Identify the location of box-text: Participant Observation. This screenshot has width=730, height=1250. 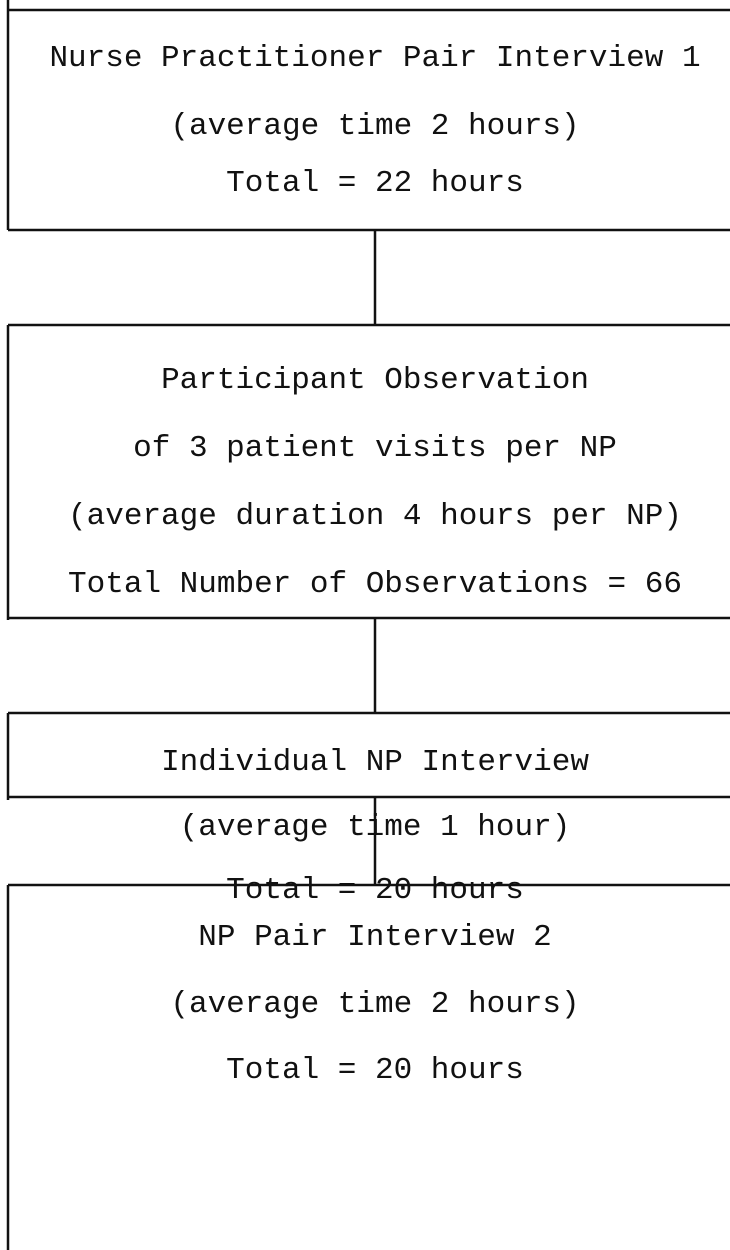
(375, 380).